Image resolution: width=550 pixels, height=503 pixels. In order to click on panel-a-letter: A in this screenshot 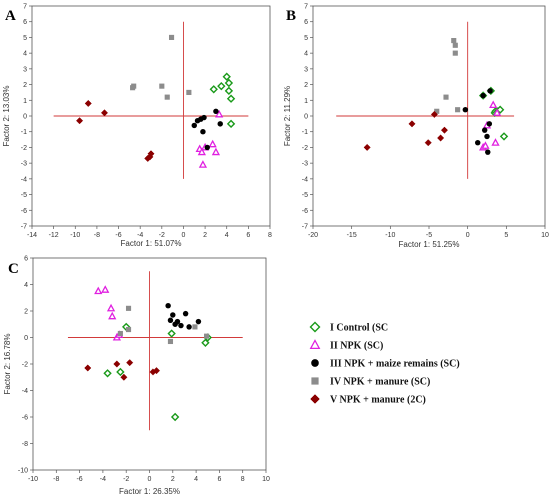, I will do `click(10, 16)`.